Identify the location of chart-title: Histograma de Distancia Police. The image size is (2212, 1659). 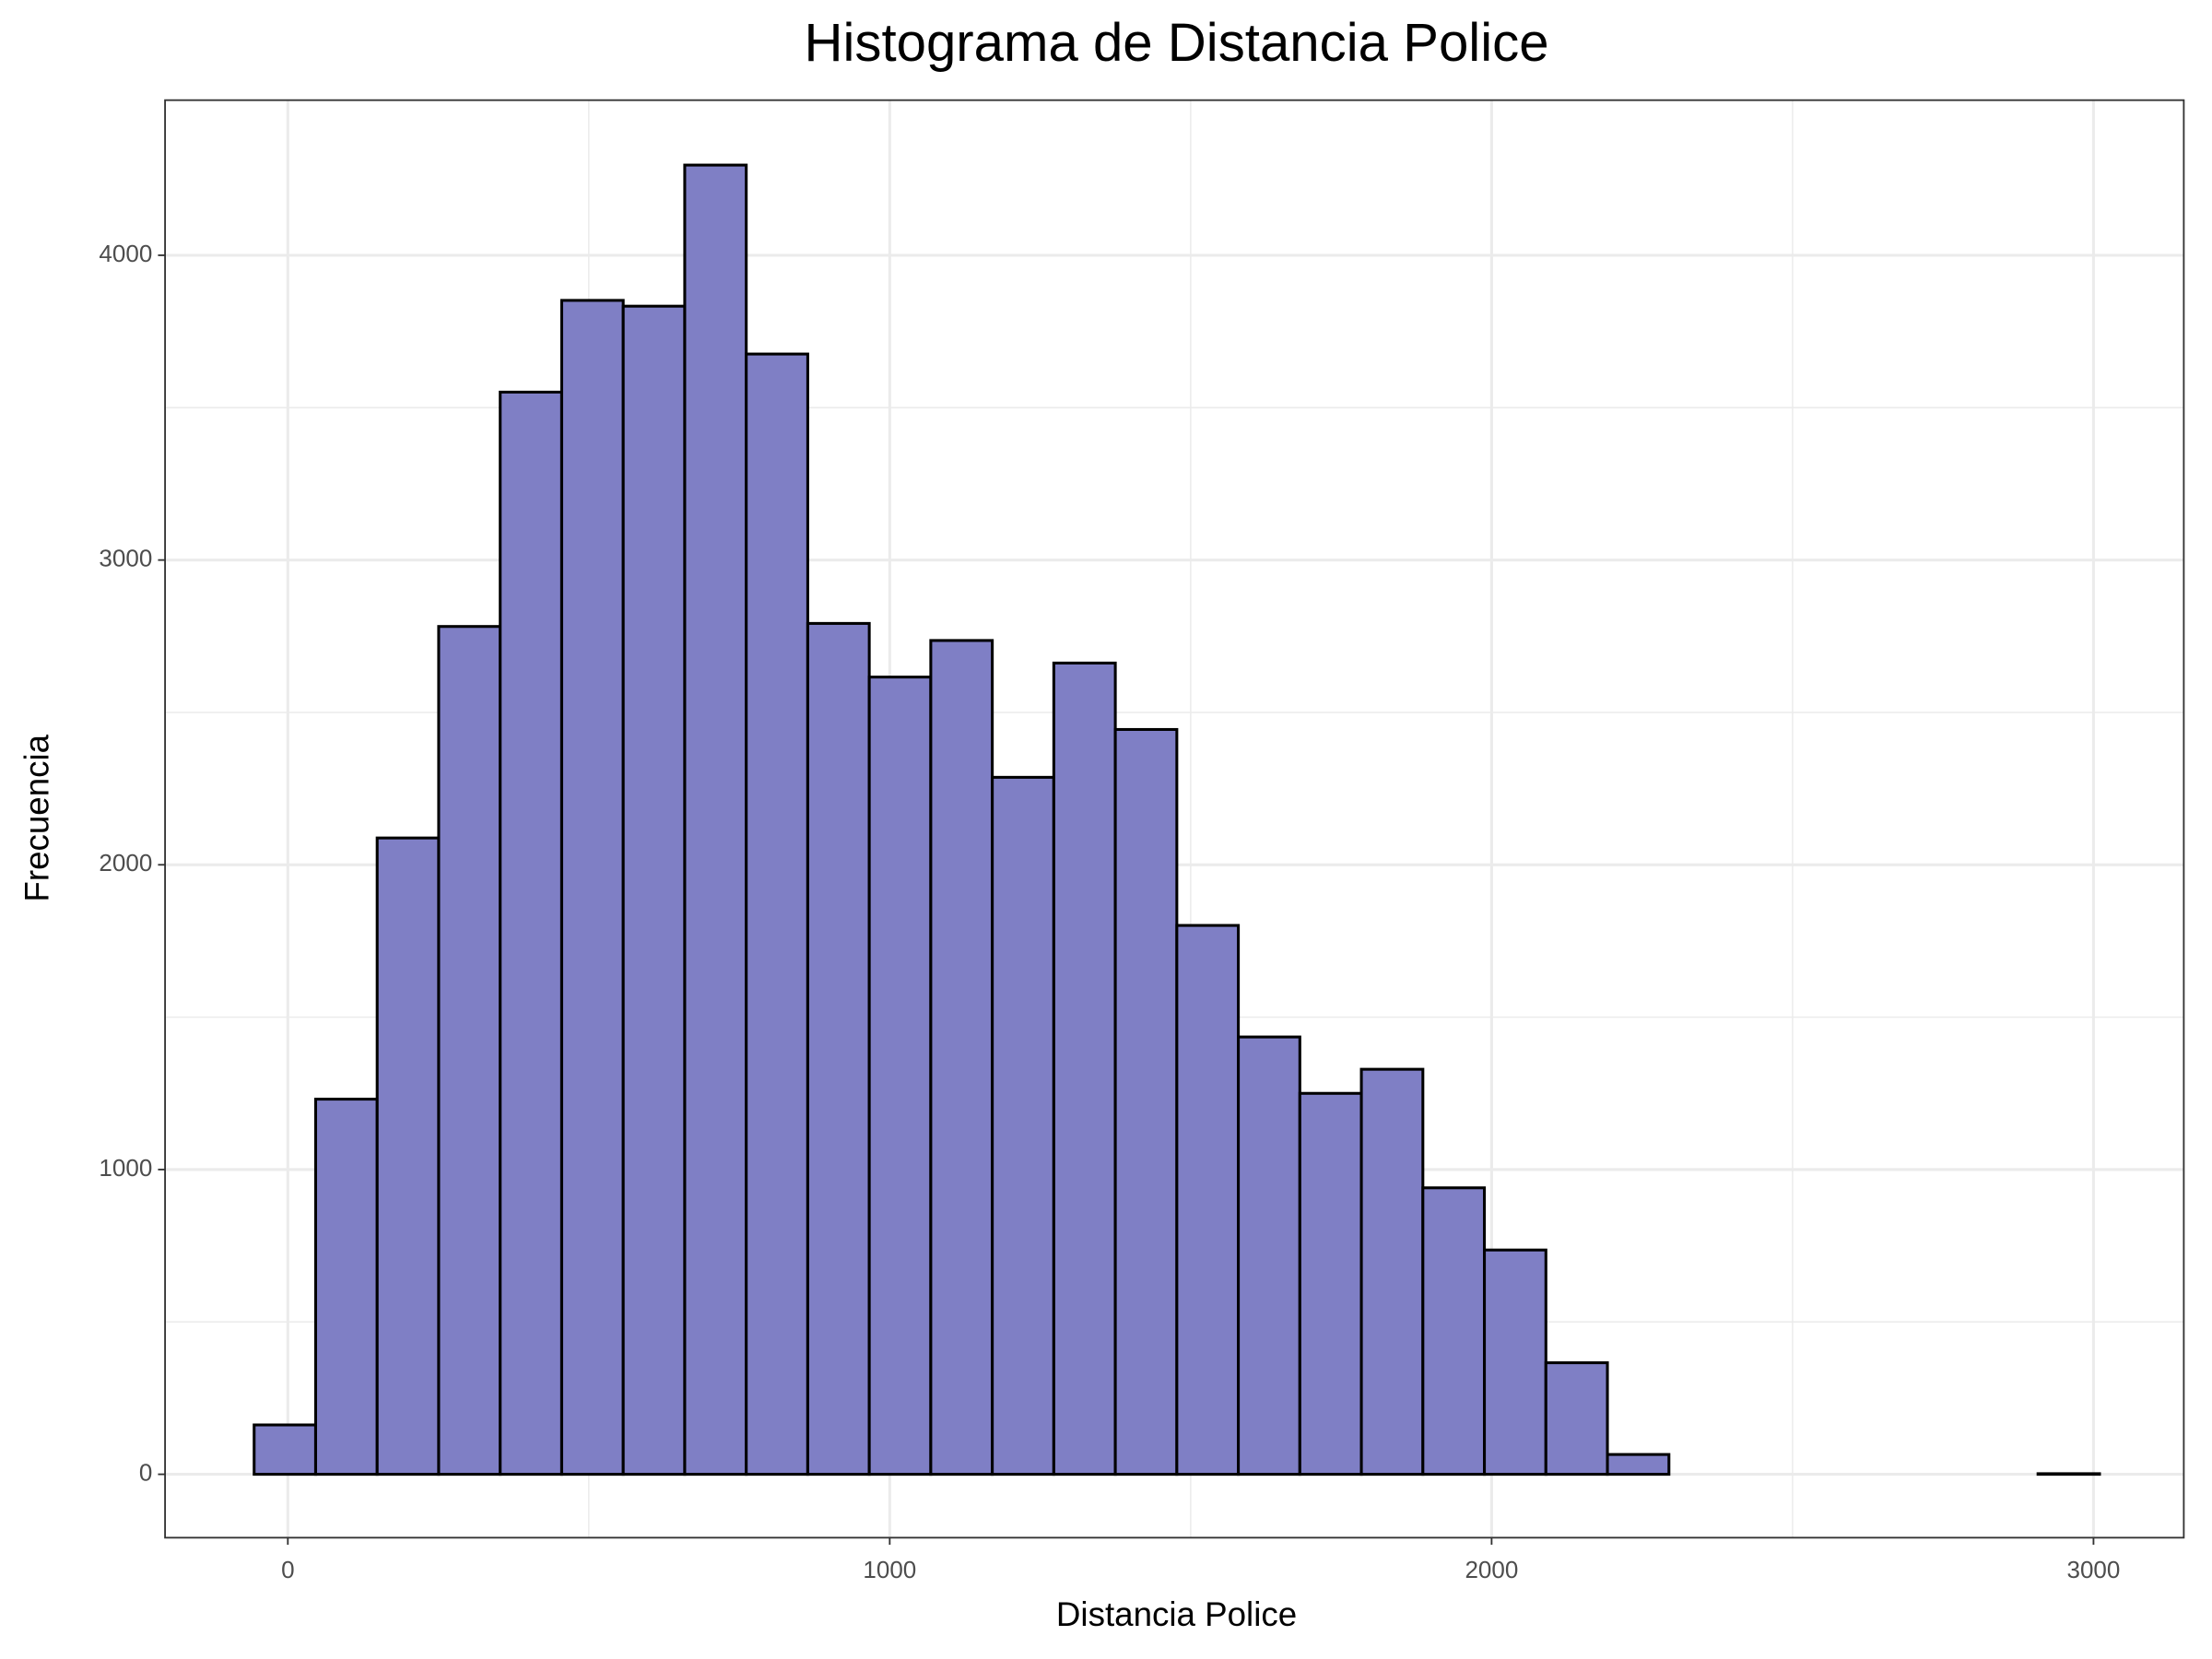
(1176, 43).